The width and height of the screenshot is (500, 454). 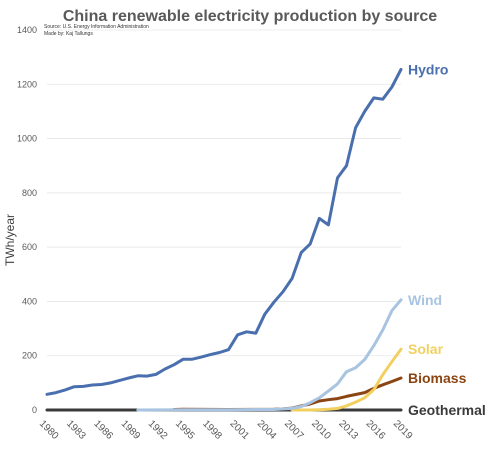 What do you see at coordinates (49, 430) in the screenshot?
I see `x-tick-label: 1980` at bounding box center [49, 430].